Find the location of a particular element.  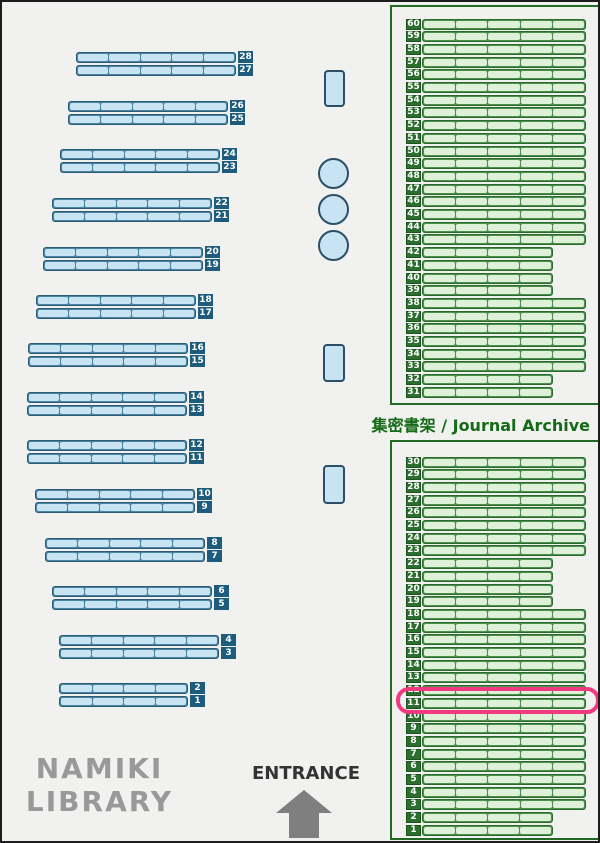

journal-shelf-6: 6 is located at coordinates (496, 766).